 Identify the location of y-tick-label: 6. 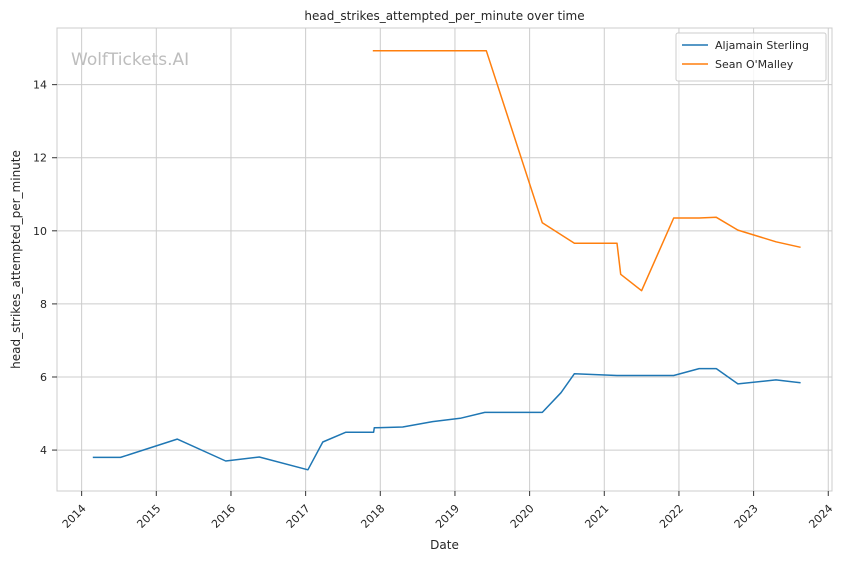
(43, 377).